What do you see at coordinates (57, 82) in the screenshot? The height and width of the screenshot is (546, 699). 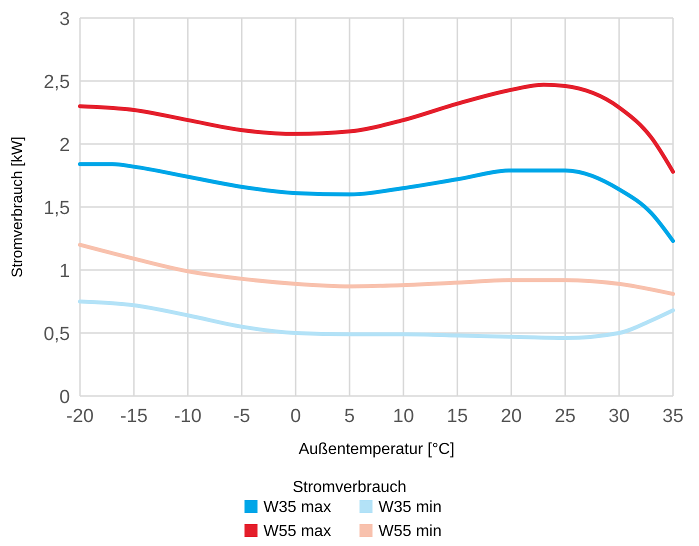 I see `y-tick-label: 2,5` at bounding box center [57, 82].